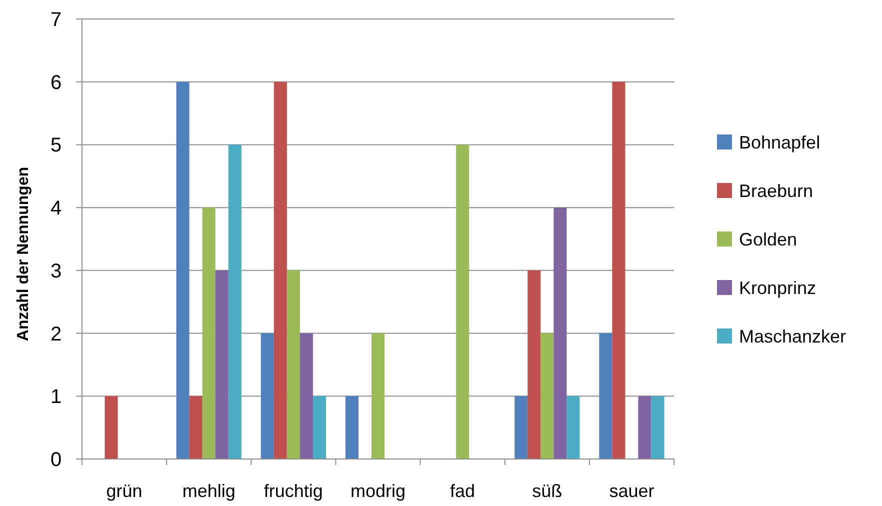 This screenshot has height=506, width=882. What do you see at coordinates (56, 209) in the screenshot?
I see `y-tick-label: 4` at bounding box center [56, 209].